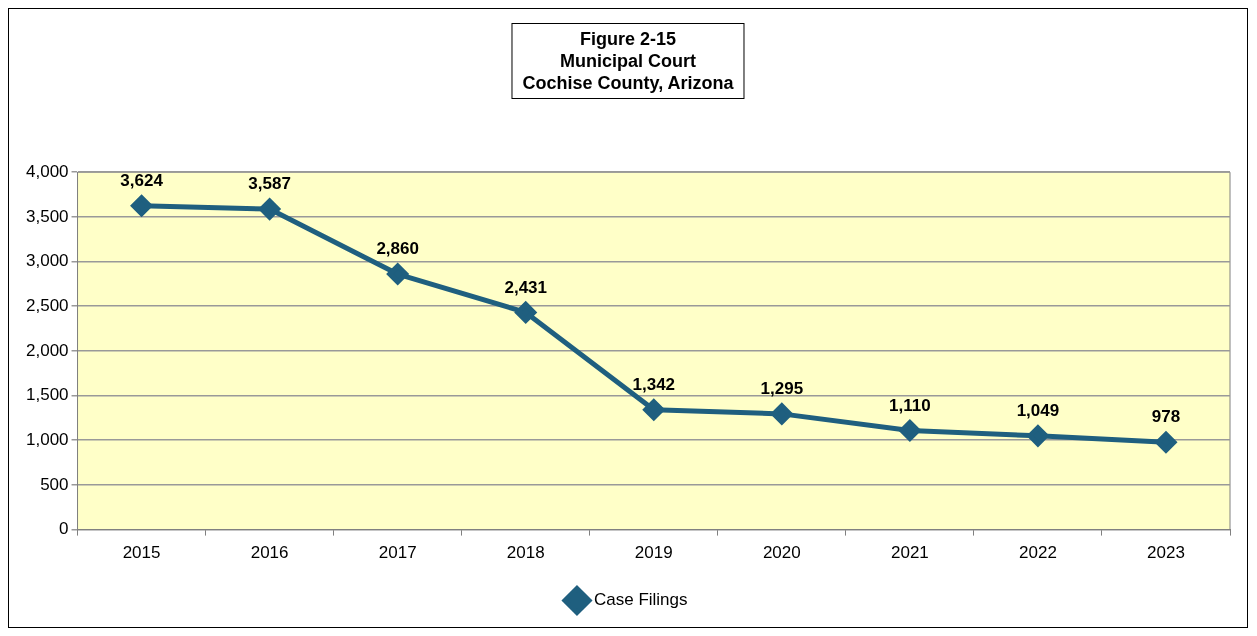 Image resolution: width=1257 pixels, height=636 pixels. What do you see at coordinates (47, 350) in the screenshot?
I see `y-tick-label: 2,000` at bounding box center [47, 350].